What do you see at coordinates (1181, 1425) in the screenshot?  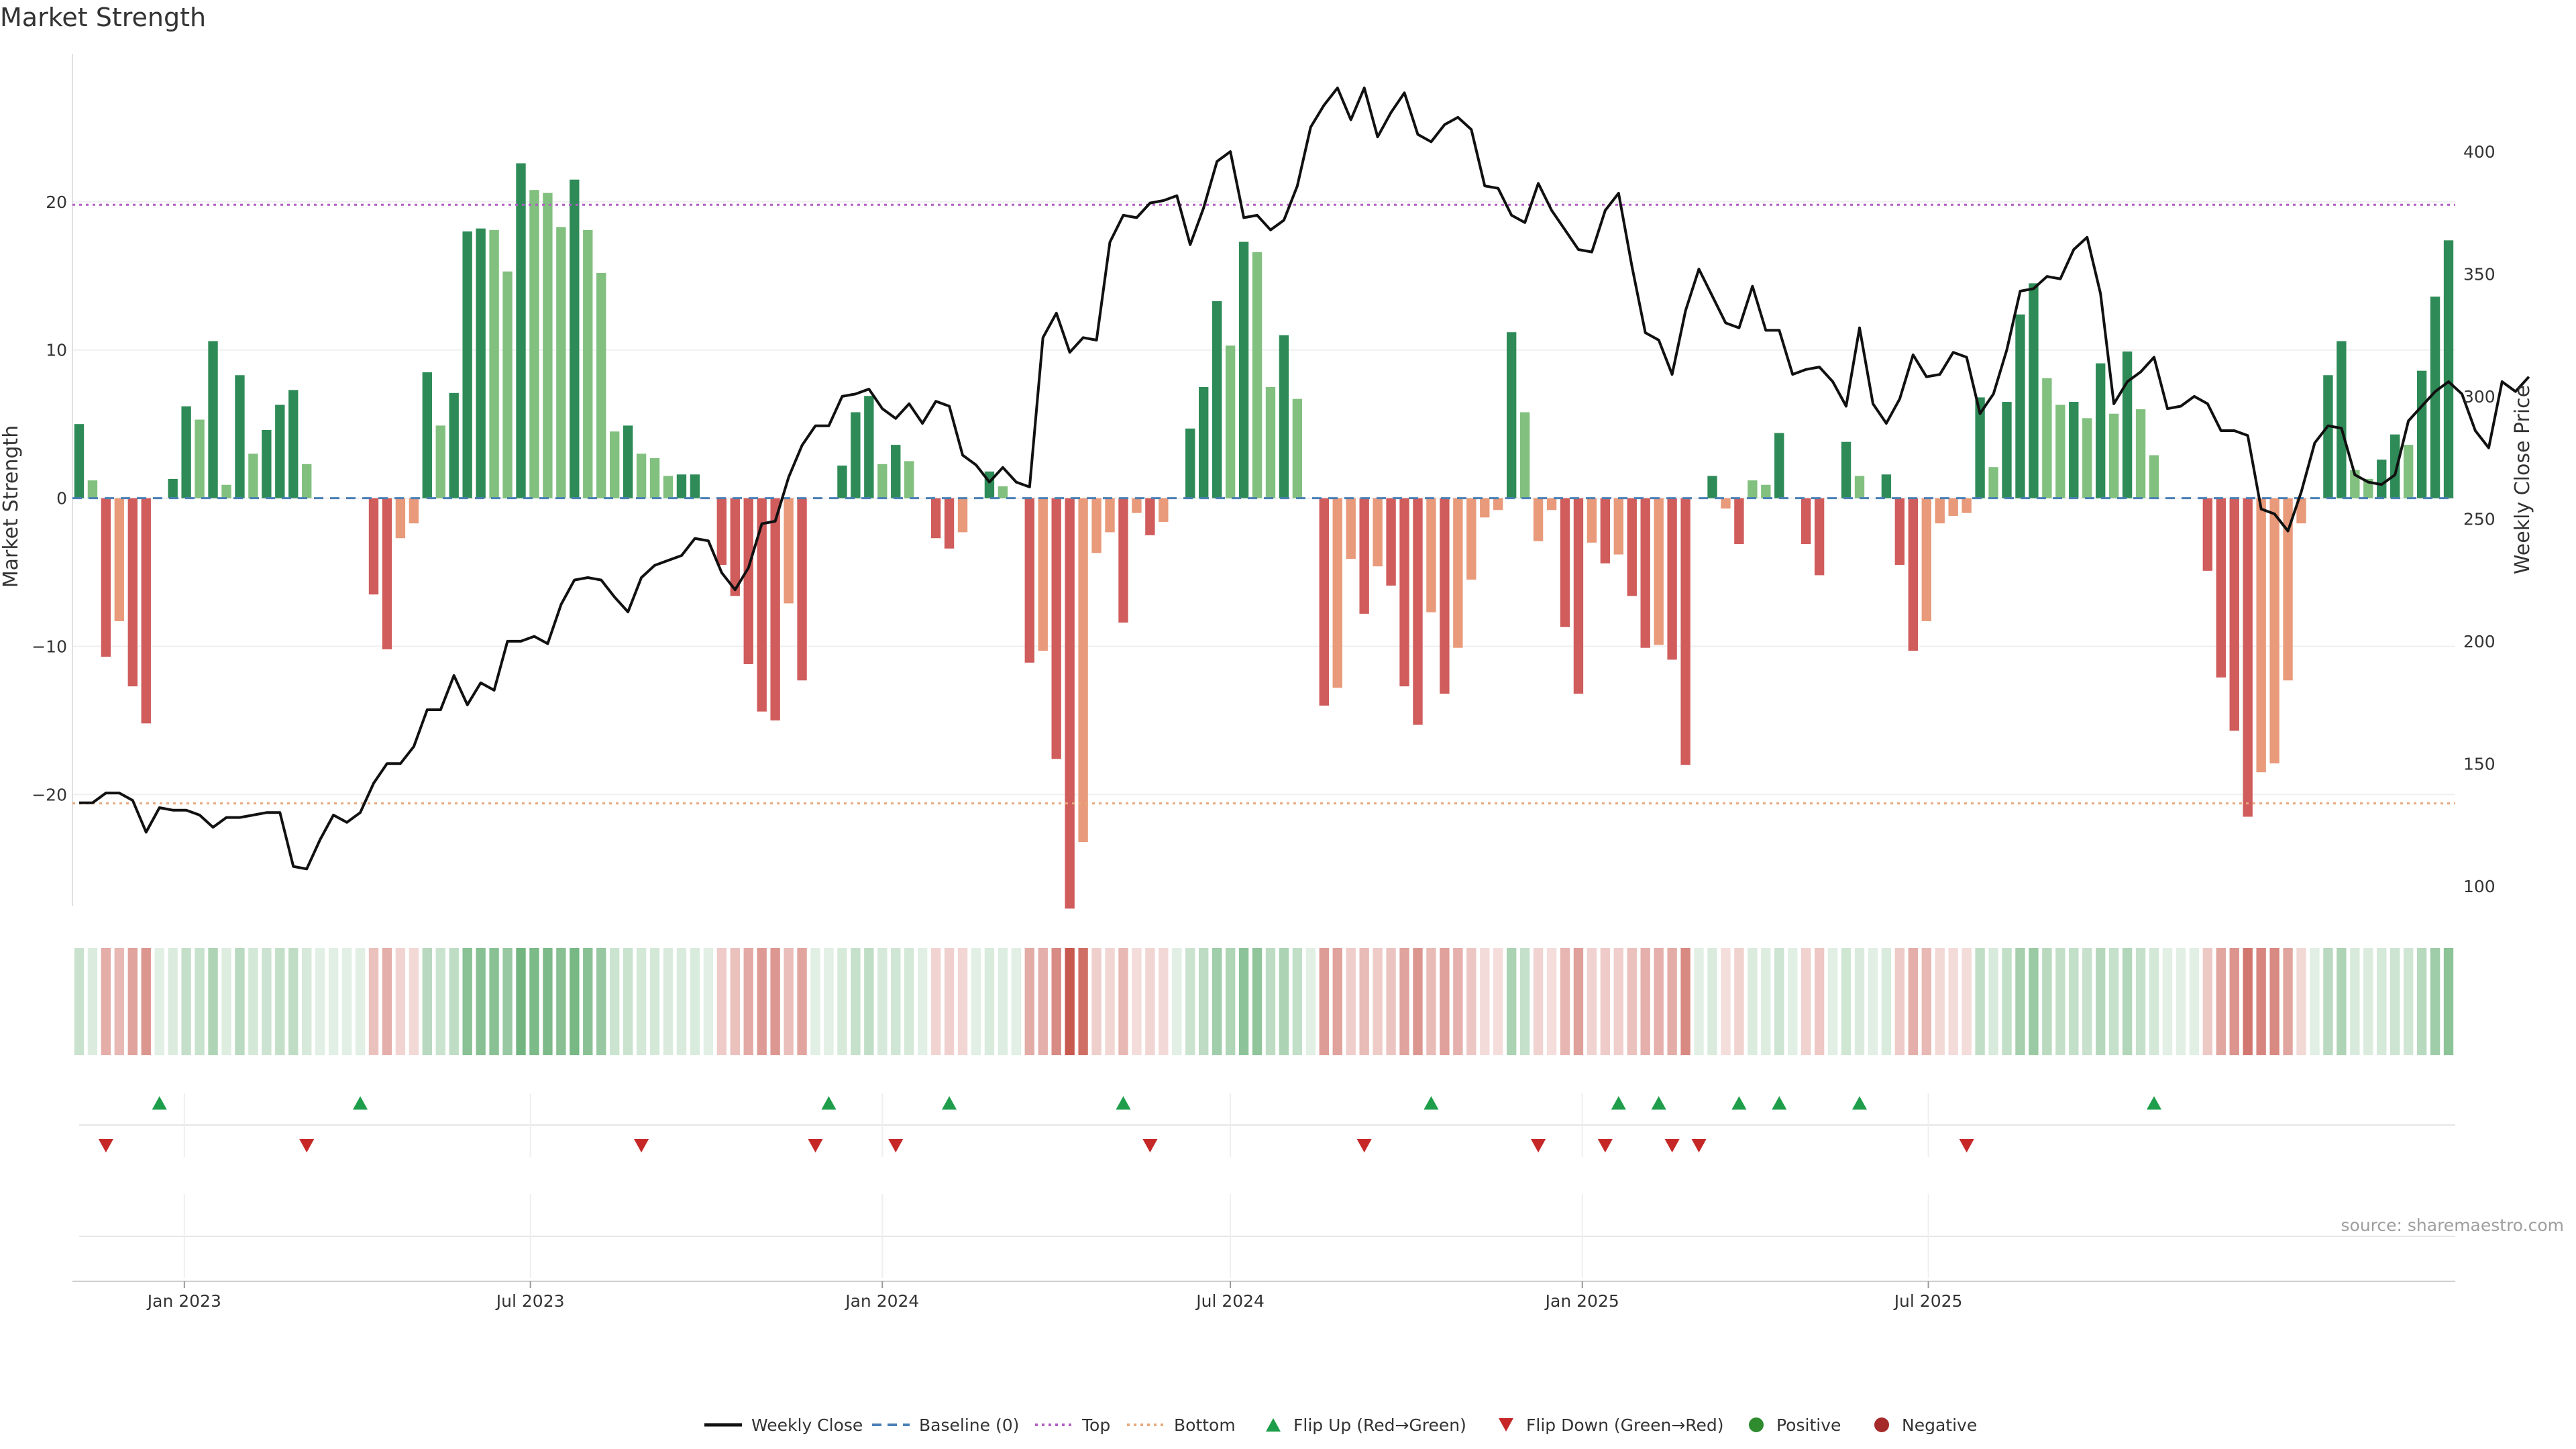 I see `legend-item: Bottom` at bounding box center [1181, 1425].